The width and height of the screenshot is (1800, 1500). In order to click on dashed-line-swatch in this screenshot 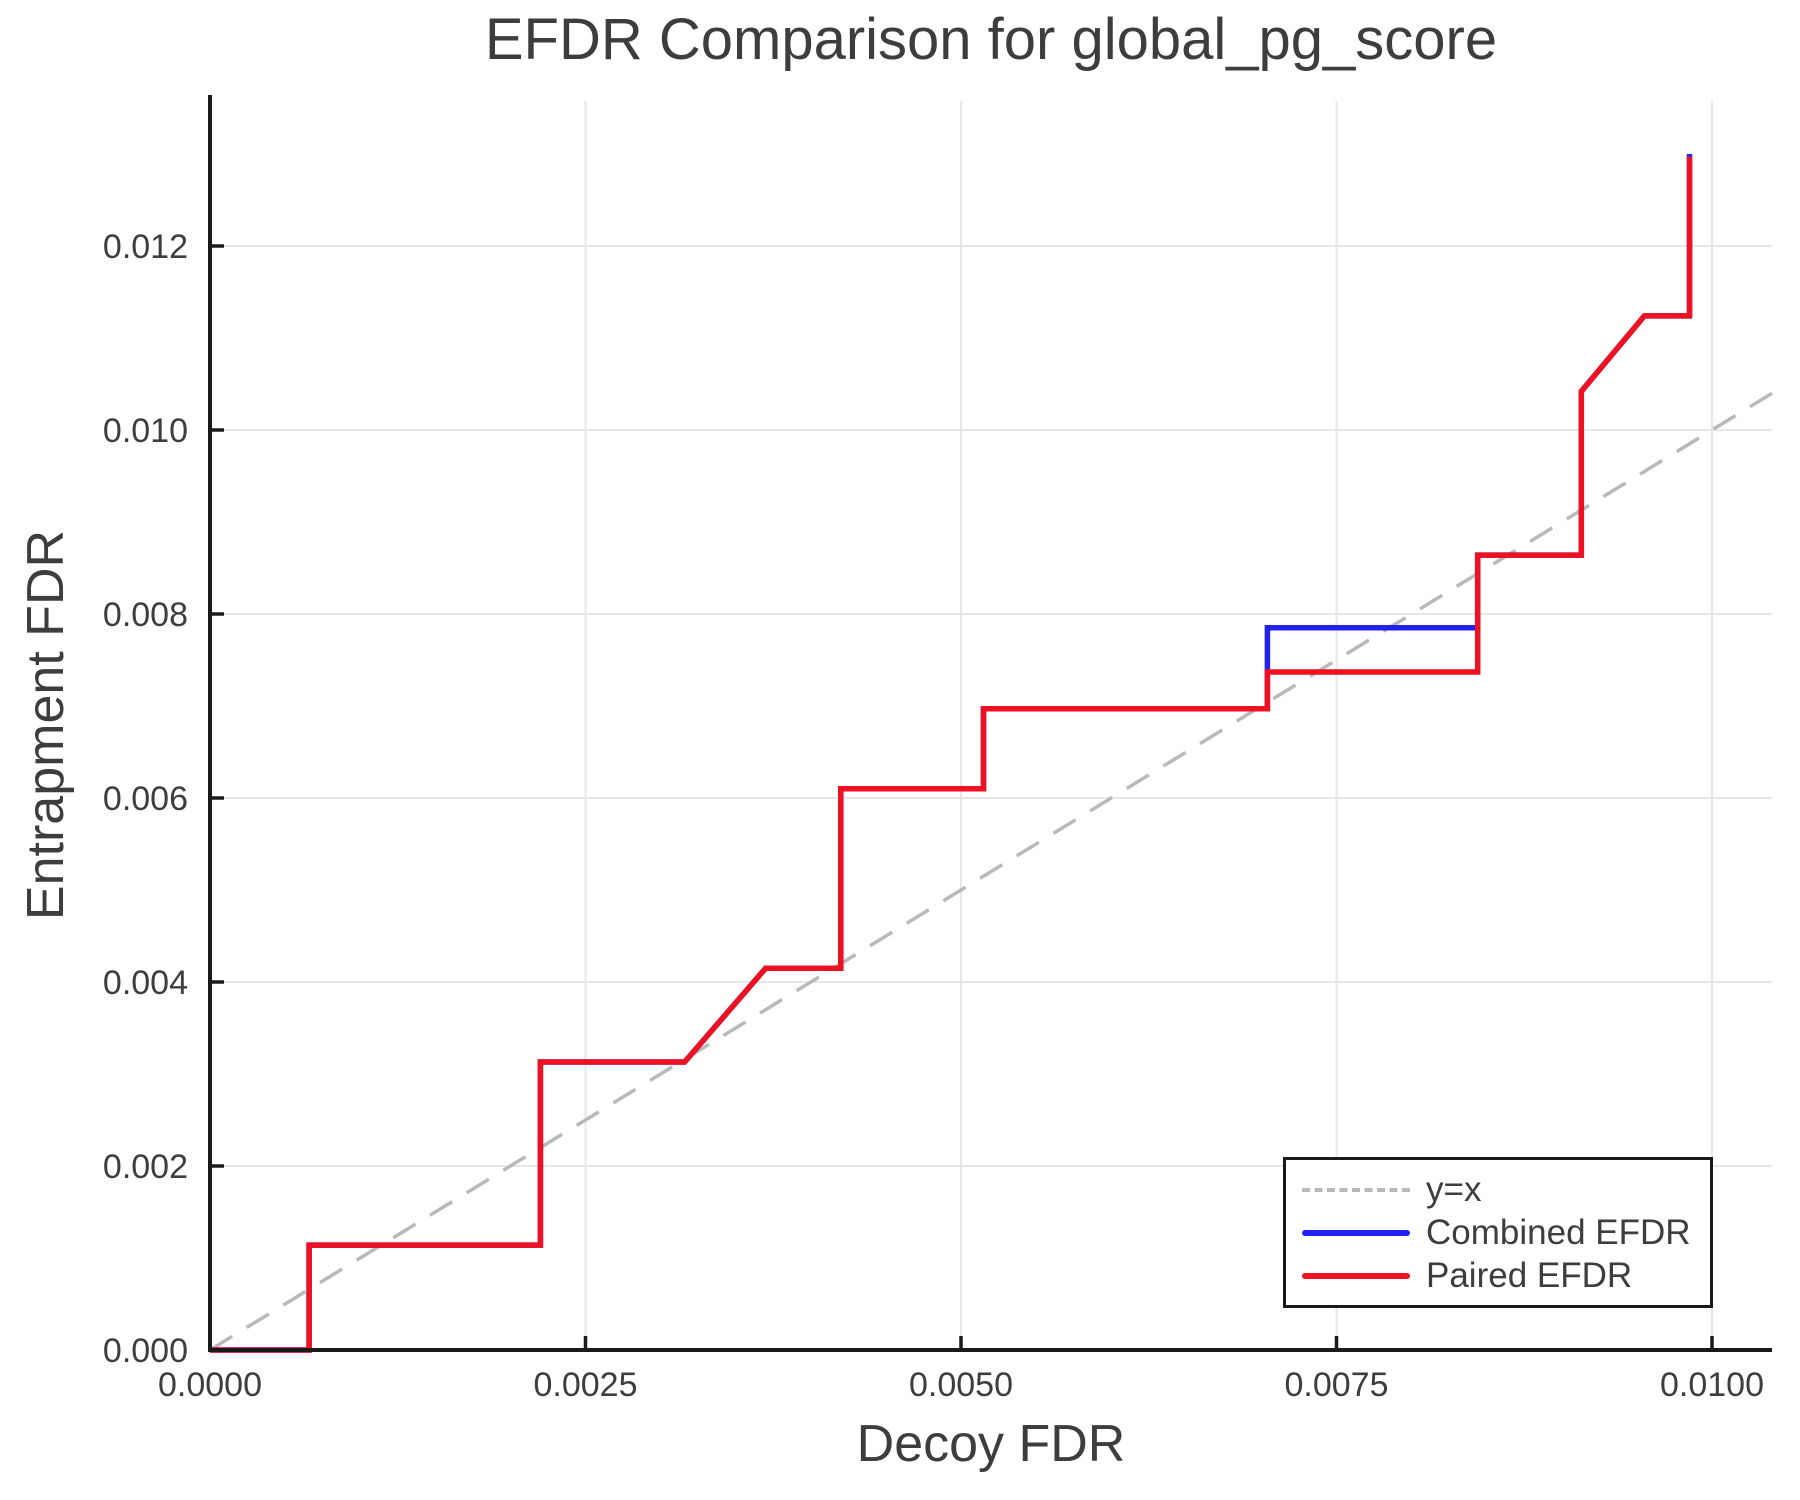, I will do `click(1356, 1189)`.